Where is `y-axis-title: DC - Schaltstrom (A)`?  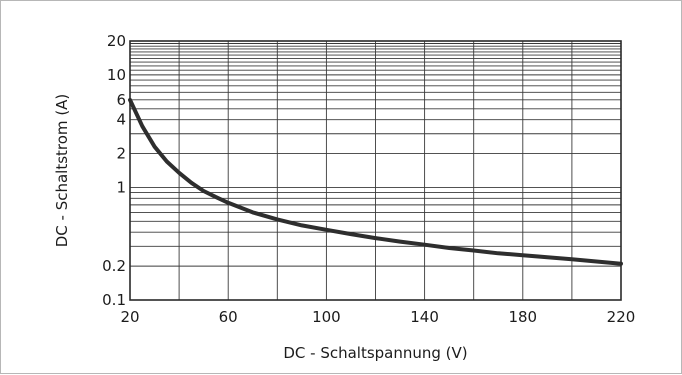
y-axis-title: DC - Schaltstrom (A) is located at coordinates (62, 171).